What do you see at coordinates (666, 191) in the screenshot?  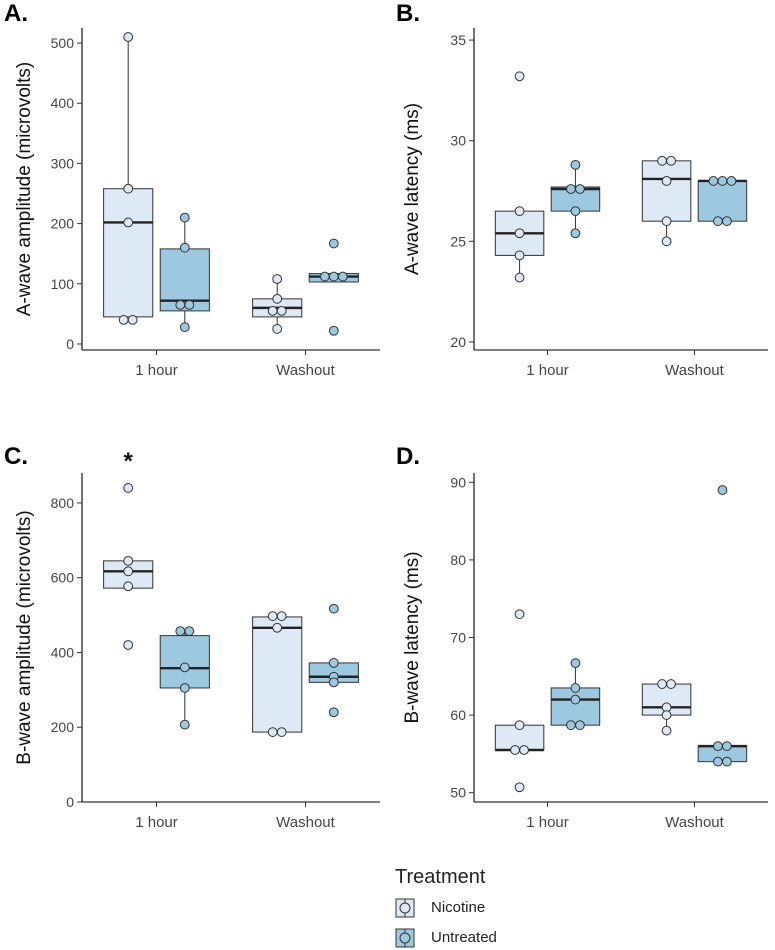 I see `box-washout-nicotine` at bounding box center [666, 191].